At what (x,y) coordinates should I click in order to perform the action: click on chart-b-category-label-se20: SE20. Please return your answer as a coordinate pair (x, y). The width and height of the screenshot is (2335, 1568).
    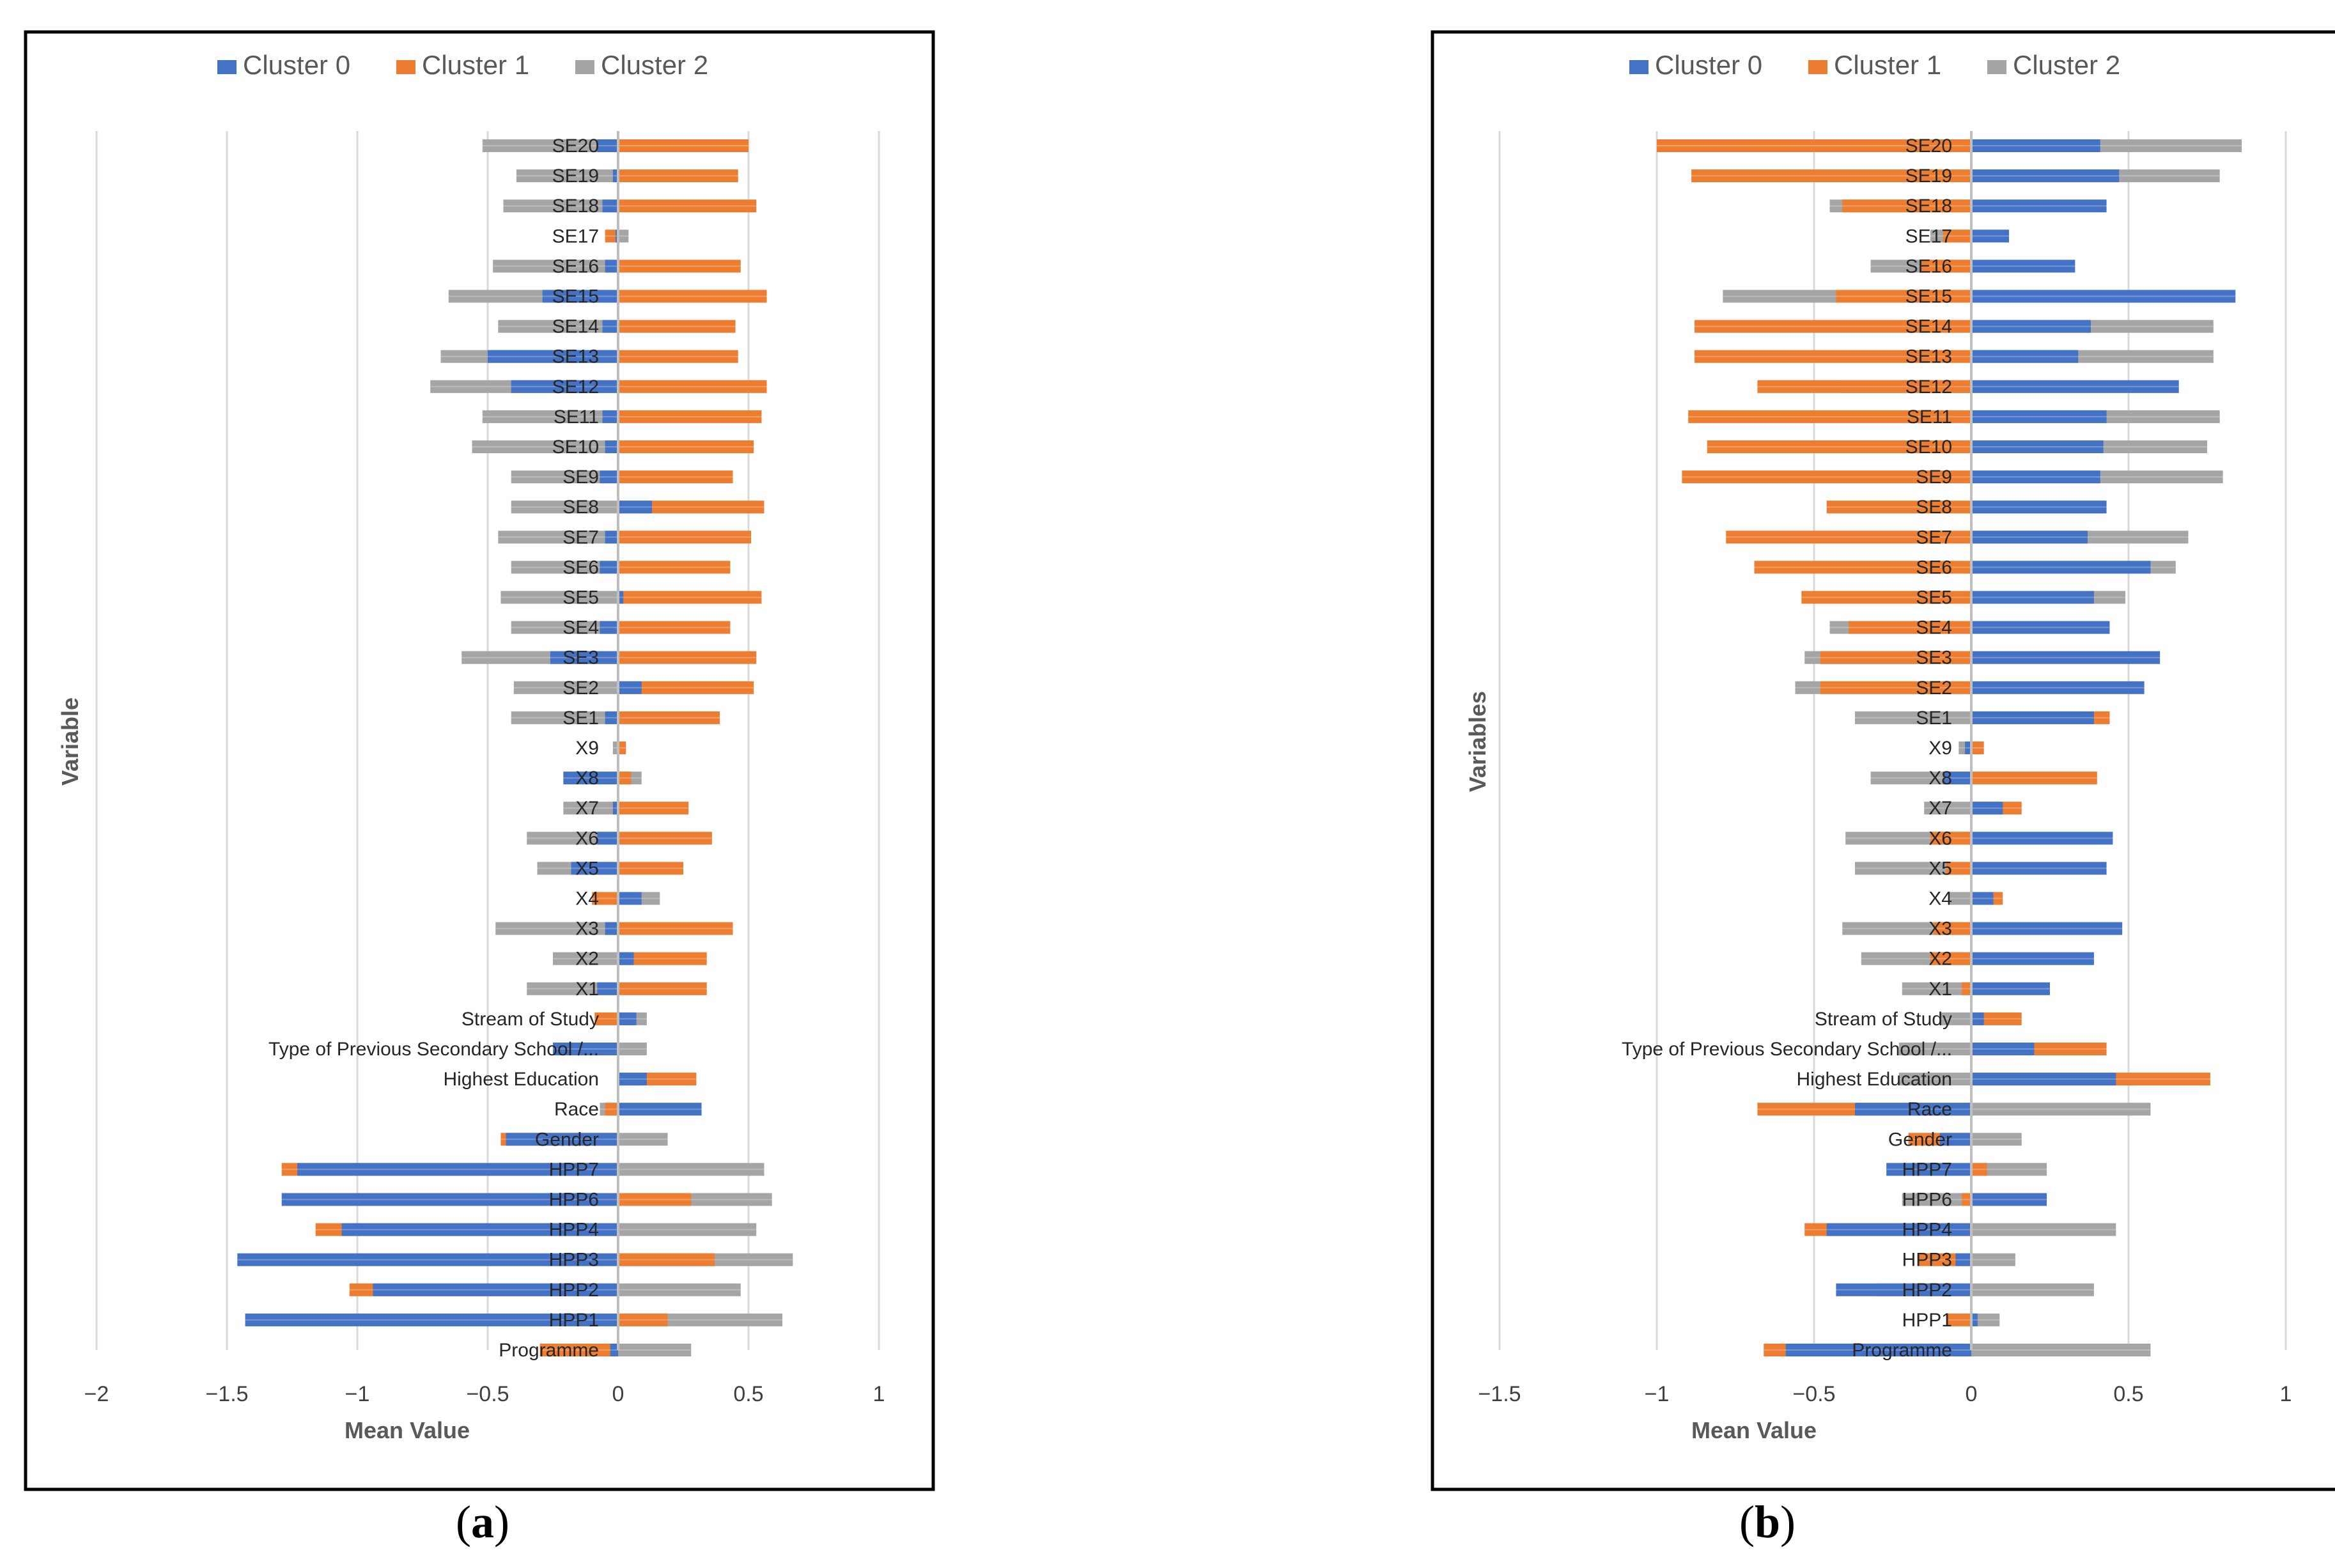
    Looking at the image, I should click on (1929, 146).